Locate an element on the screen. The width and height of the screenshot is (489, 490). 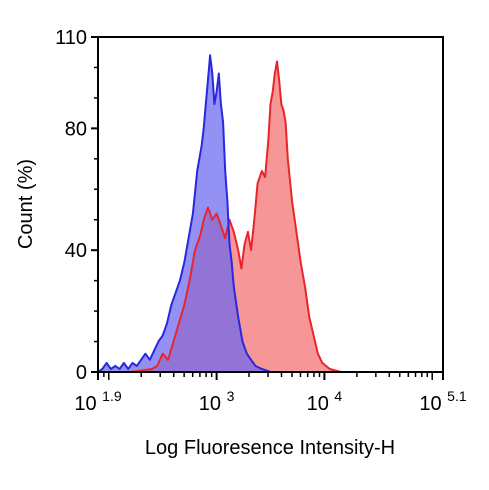
x-tick-label: 10 4 is located at coordinates (325, 401).